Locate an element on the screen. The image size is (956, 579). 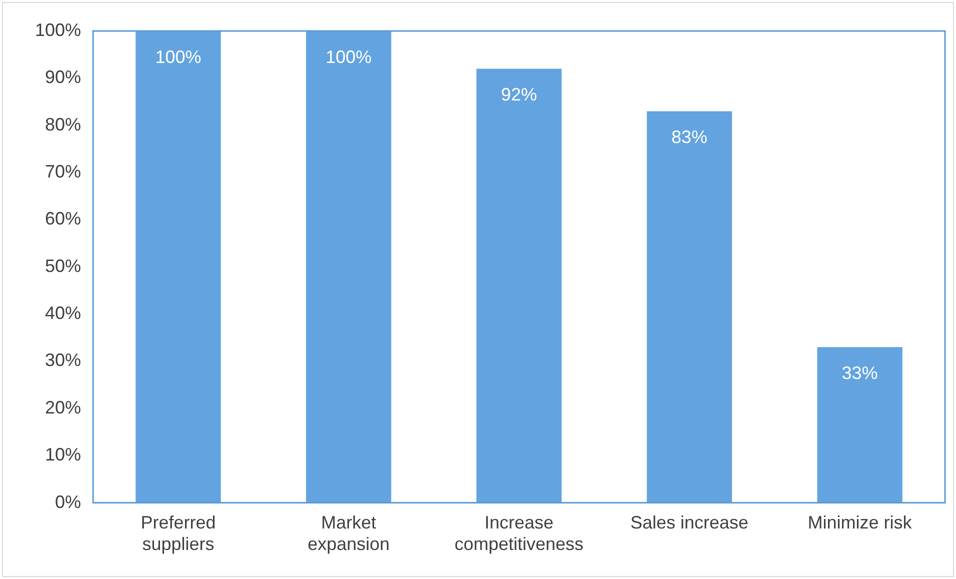
x-tick-label: Sales increase is located at coordinates (689, 522).